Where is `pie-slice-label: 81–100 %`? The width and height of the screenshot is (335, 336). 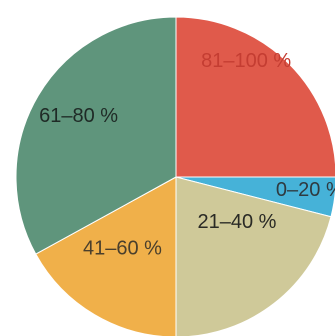
pie-slice-label: 81–100 % is located at coordinates (246, 61).